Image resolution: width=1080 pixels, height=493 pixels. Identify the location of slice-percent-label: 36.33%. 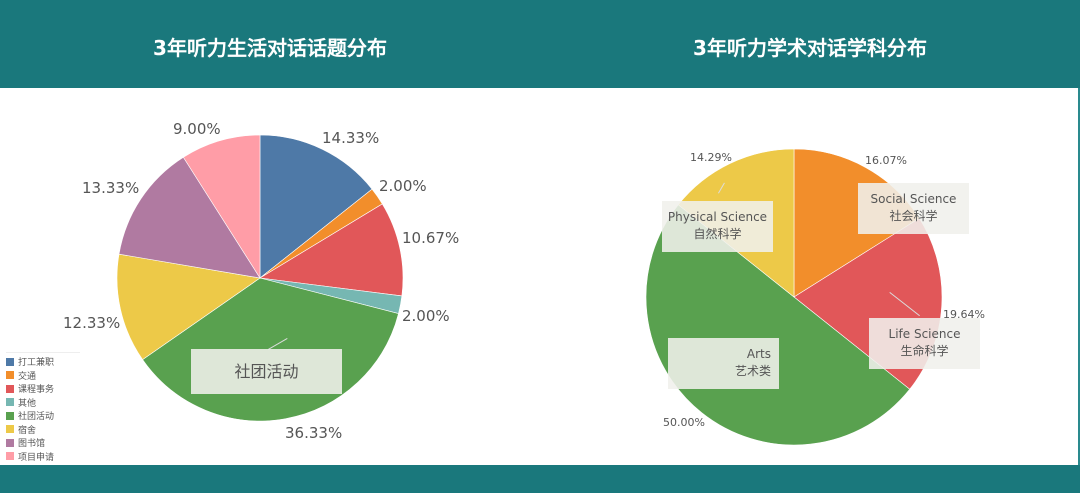
(313, 433).